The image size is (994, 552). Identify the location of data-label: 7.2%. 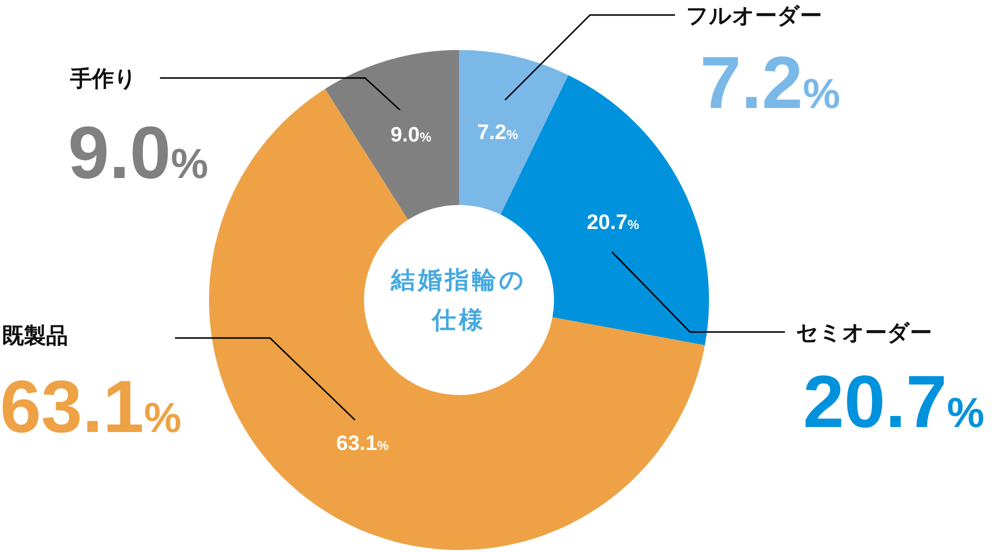
(498, 132).